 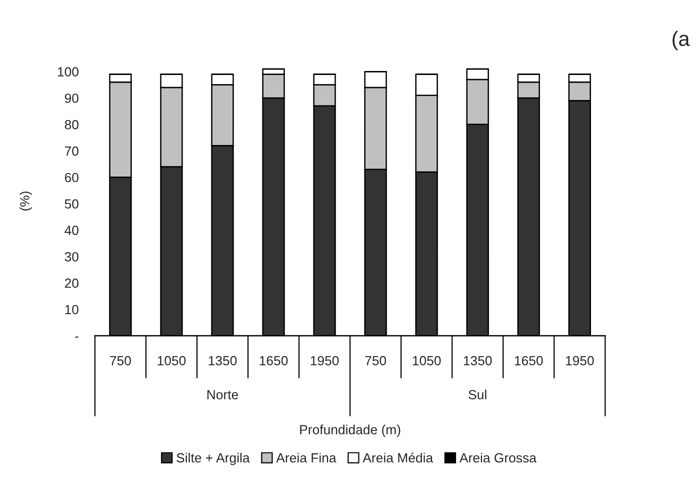 What do you see at coordinates (71, 309) in the screenshot?
I see `y-tick-label: 10` at bounding box center [71, 309].